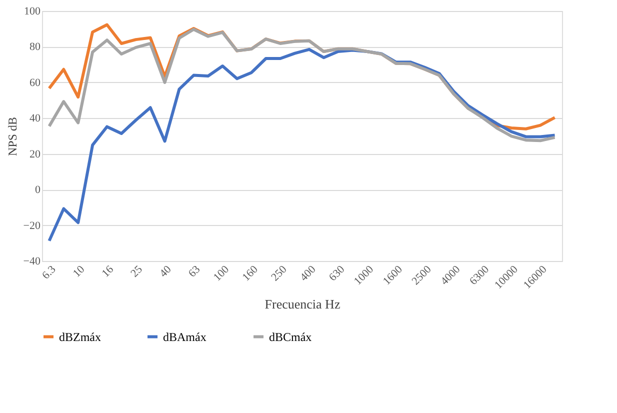  Describe the element at coordinates (337, 273) in the screenshot. I see `x-tick-label: 630` at that location.